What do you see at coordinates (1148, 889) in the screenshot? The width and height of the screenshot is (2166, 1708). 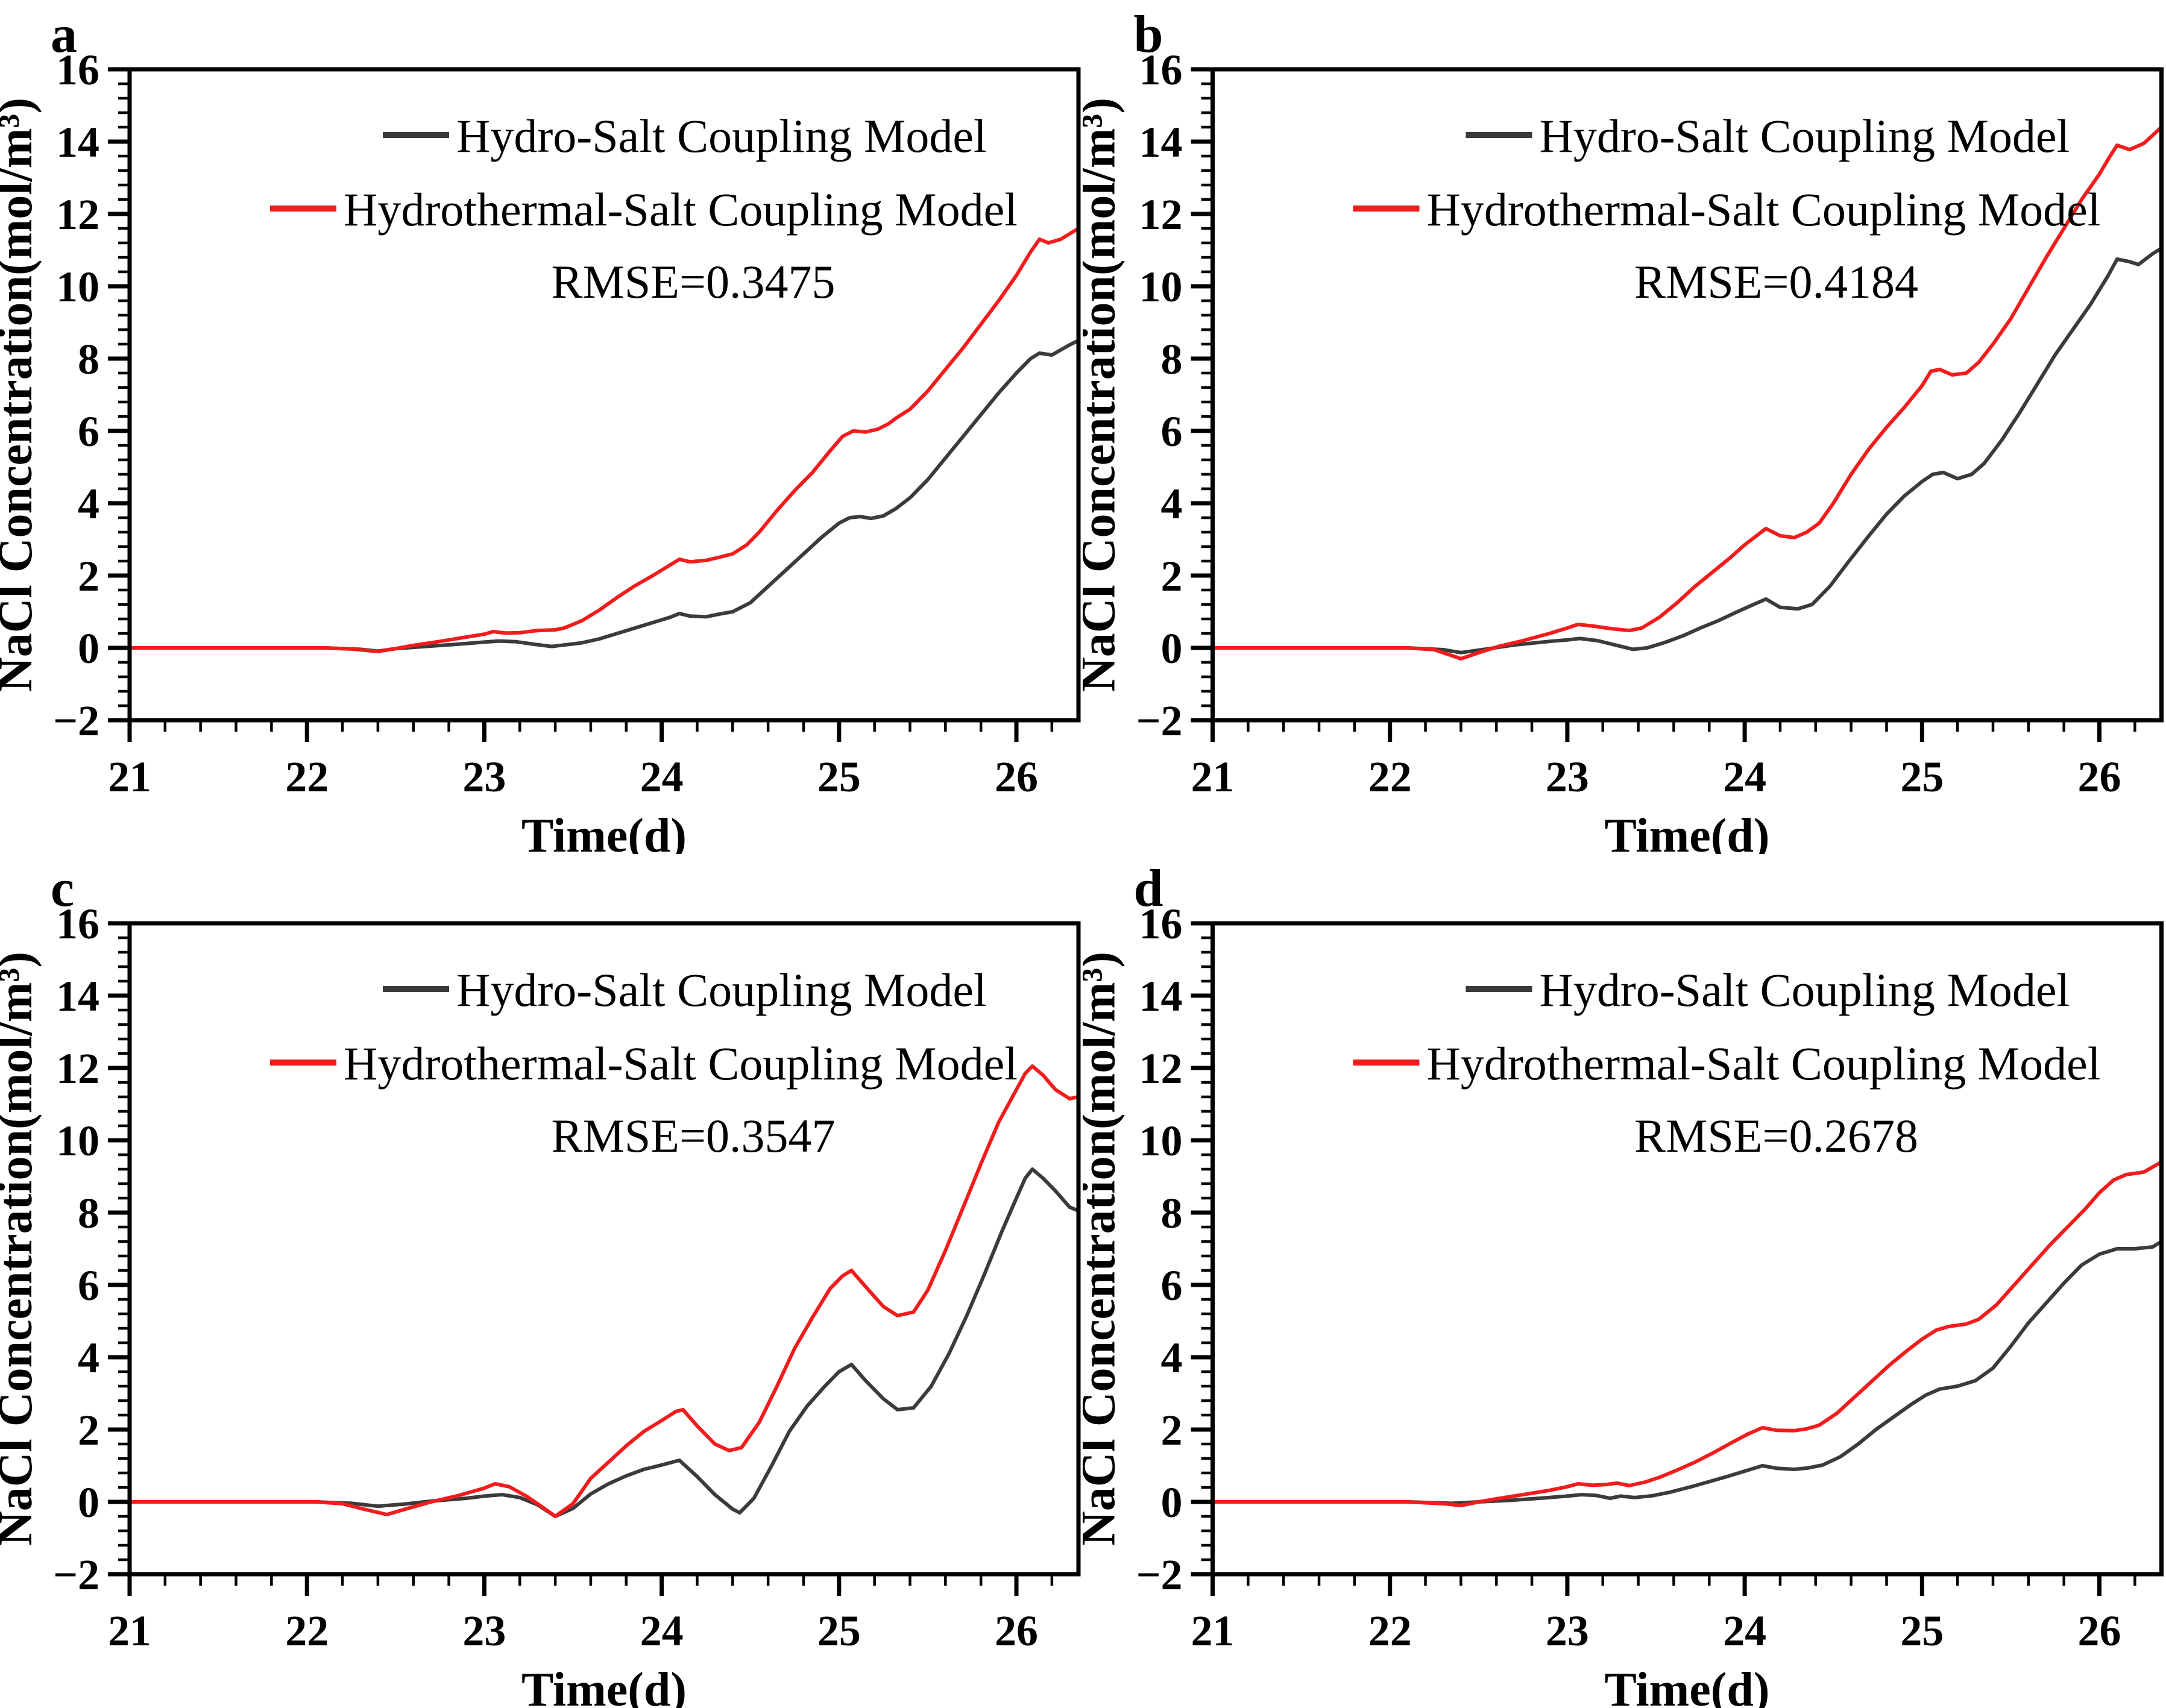 I see `panel-letter: d` at bounding box center [1148, 889].